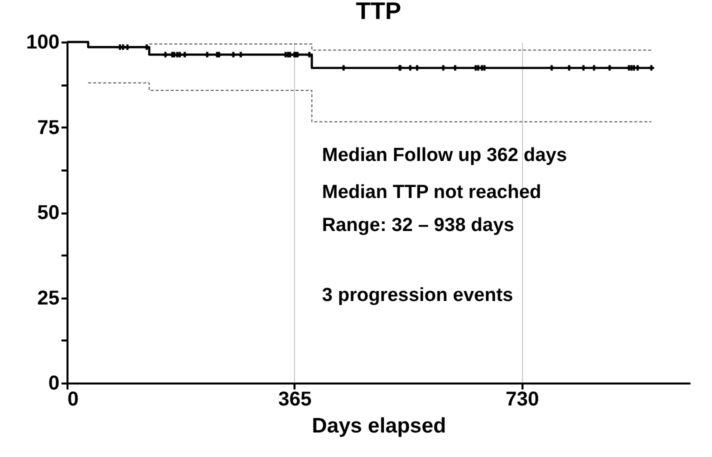 The width and height of the screenshot is (712, 457). Describe the element at coordinates (48, 127) in the screenshot. I see `y-tick-label: 75` at that location.